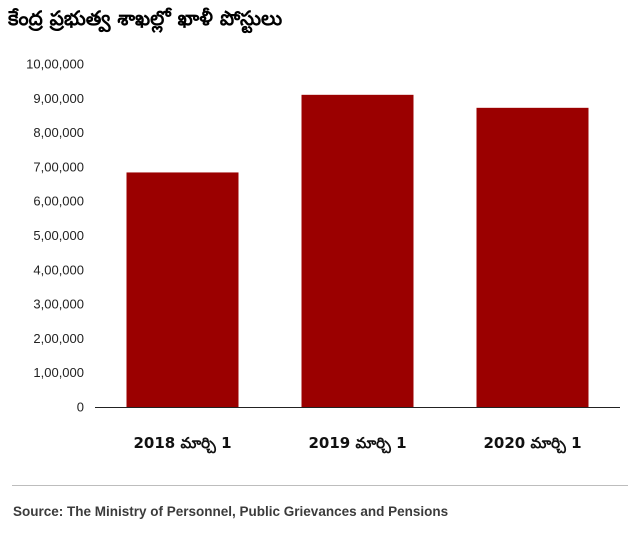 This screenshot has width=640, height=539. I want to click on y-tick-label: 0, so click(80, 407).